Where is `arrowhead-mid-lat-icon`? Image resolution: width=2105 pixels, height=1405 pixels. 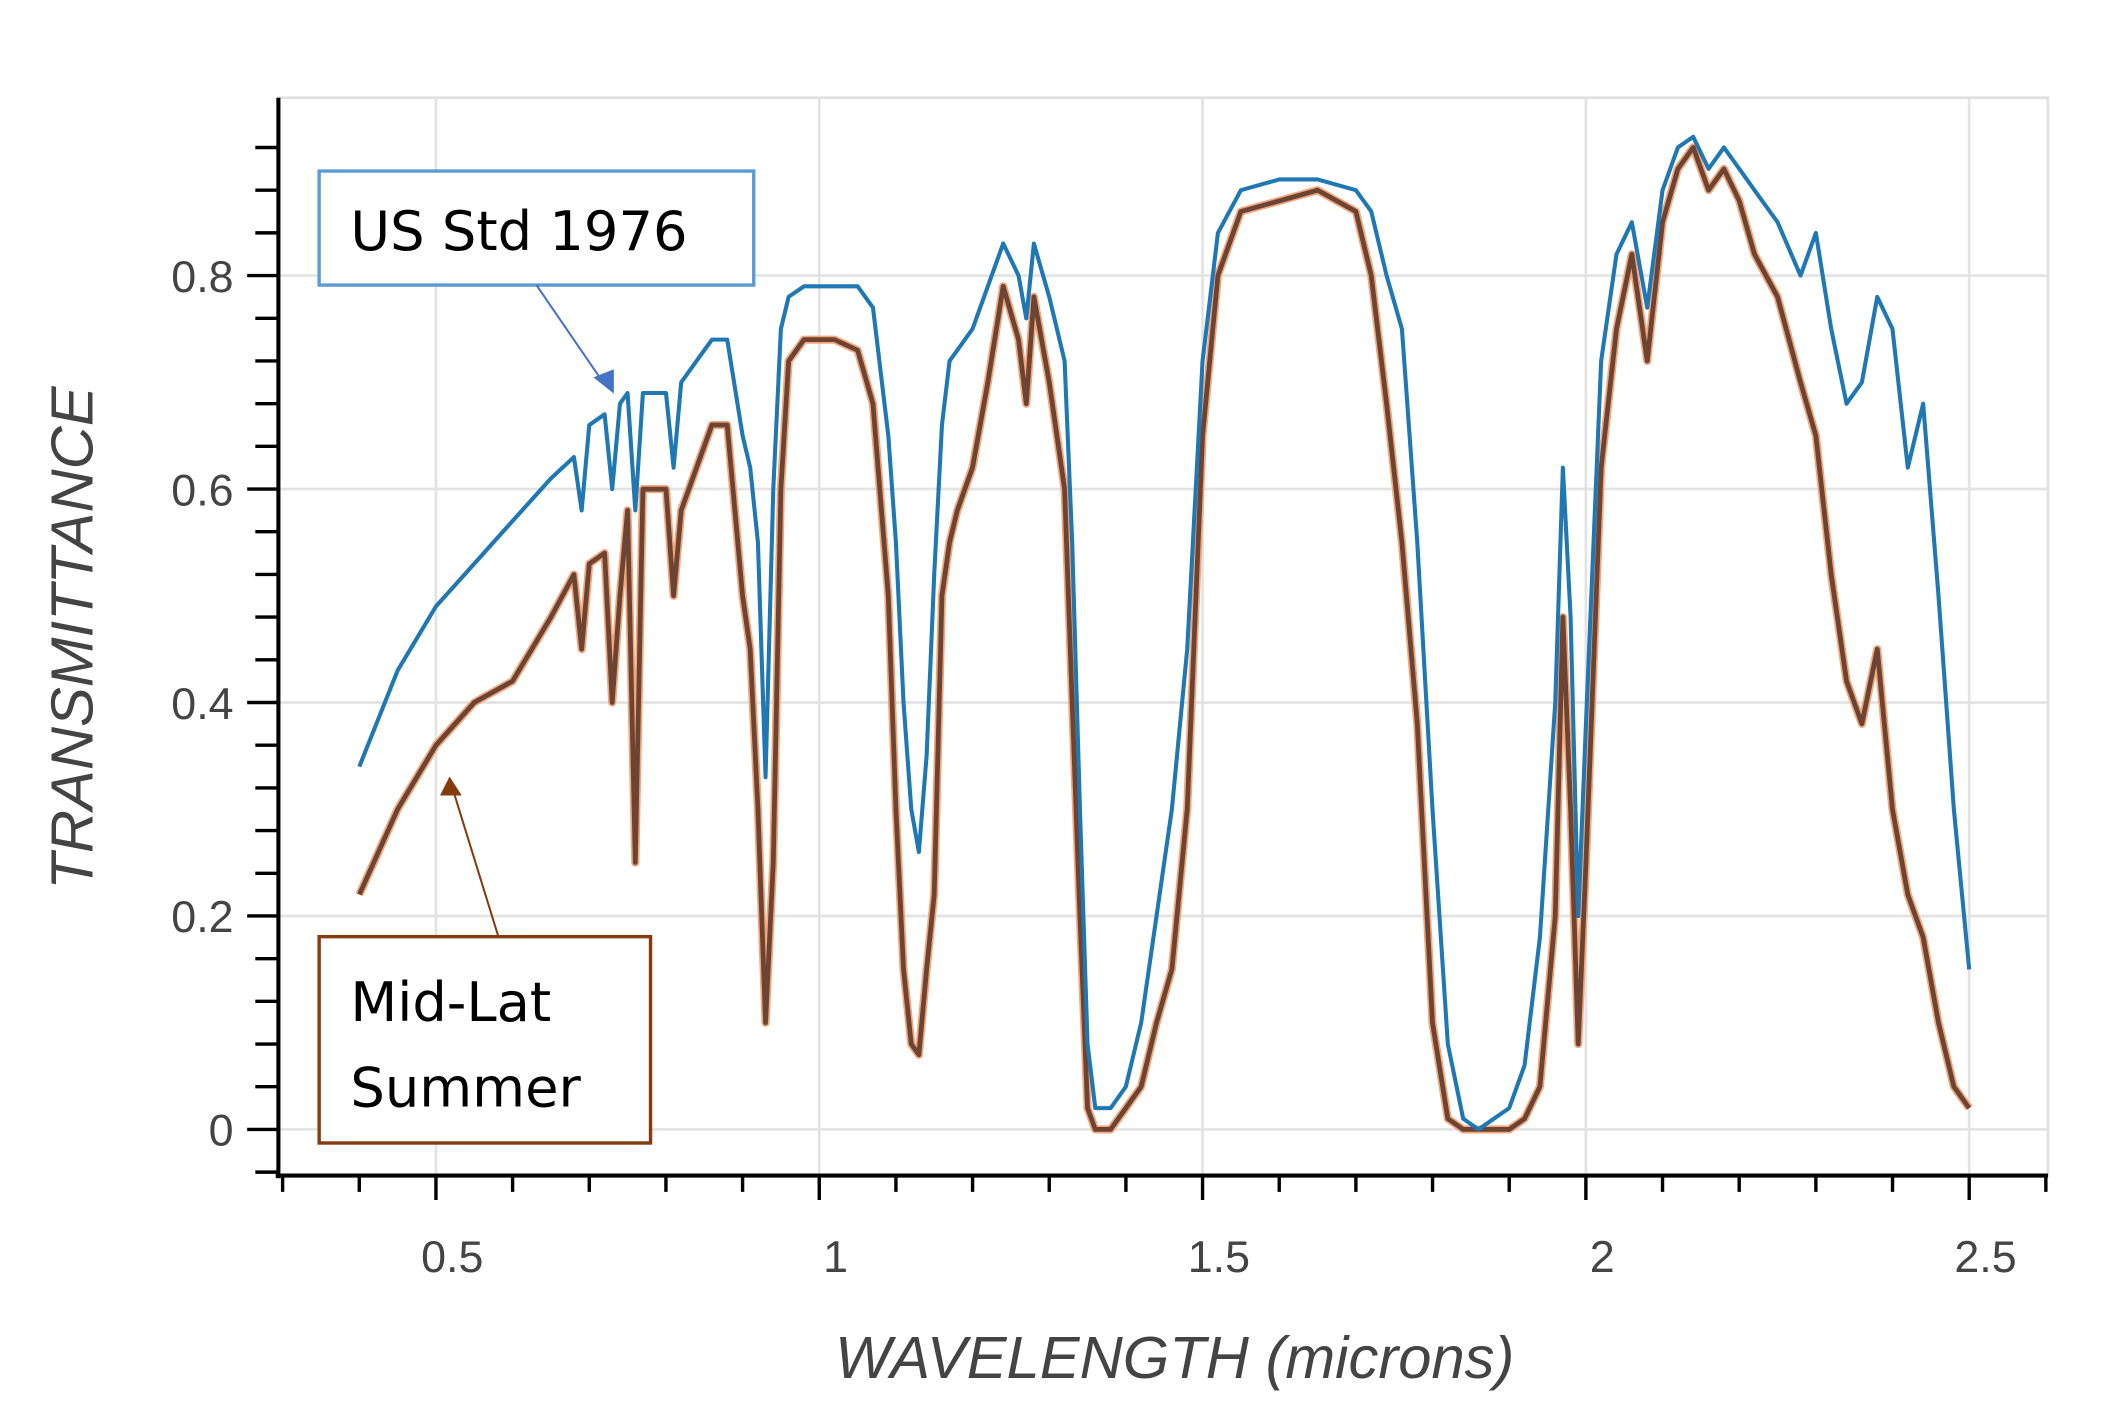
arrowhead-mid-lat-icon is located at coordinates (451, 786).